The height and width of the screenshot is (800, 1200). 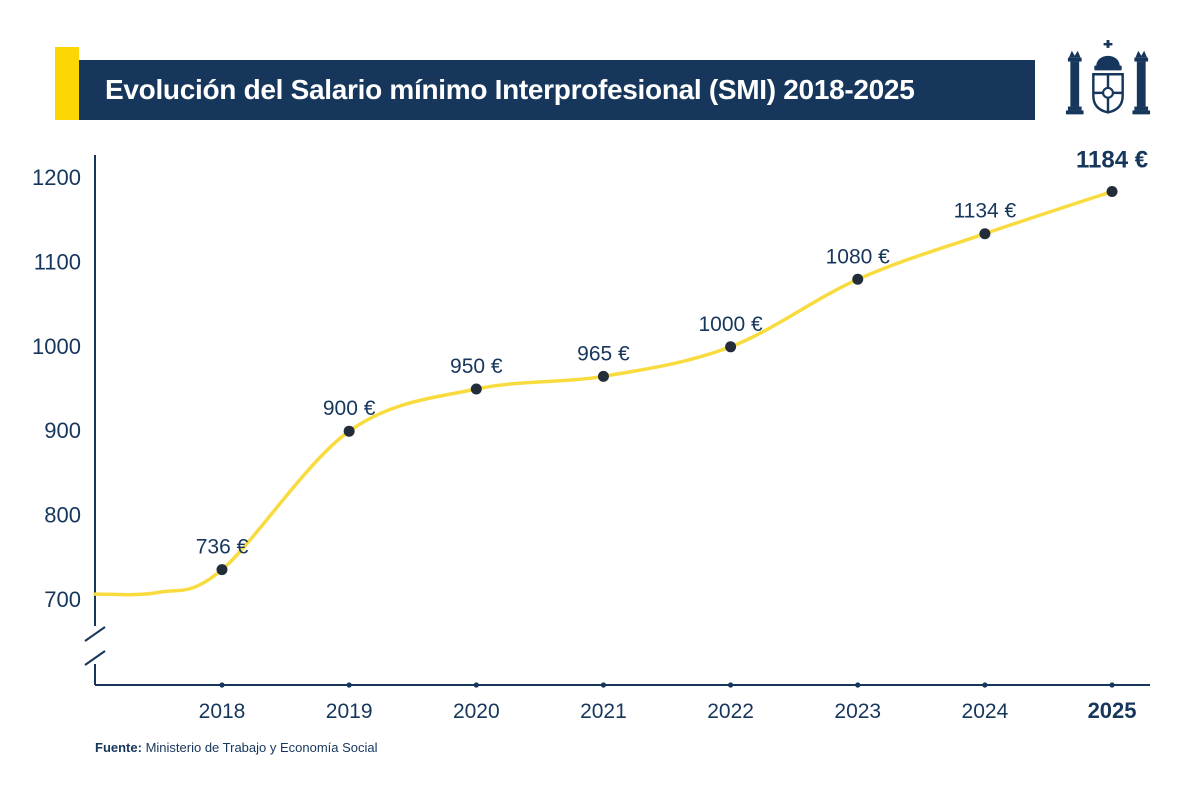 I want to click on x-tick-label: 2018, so click(x=222, y=711).